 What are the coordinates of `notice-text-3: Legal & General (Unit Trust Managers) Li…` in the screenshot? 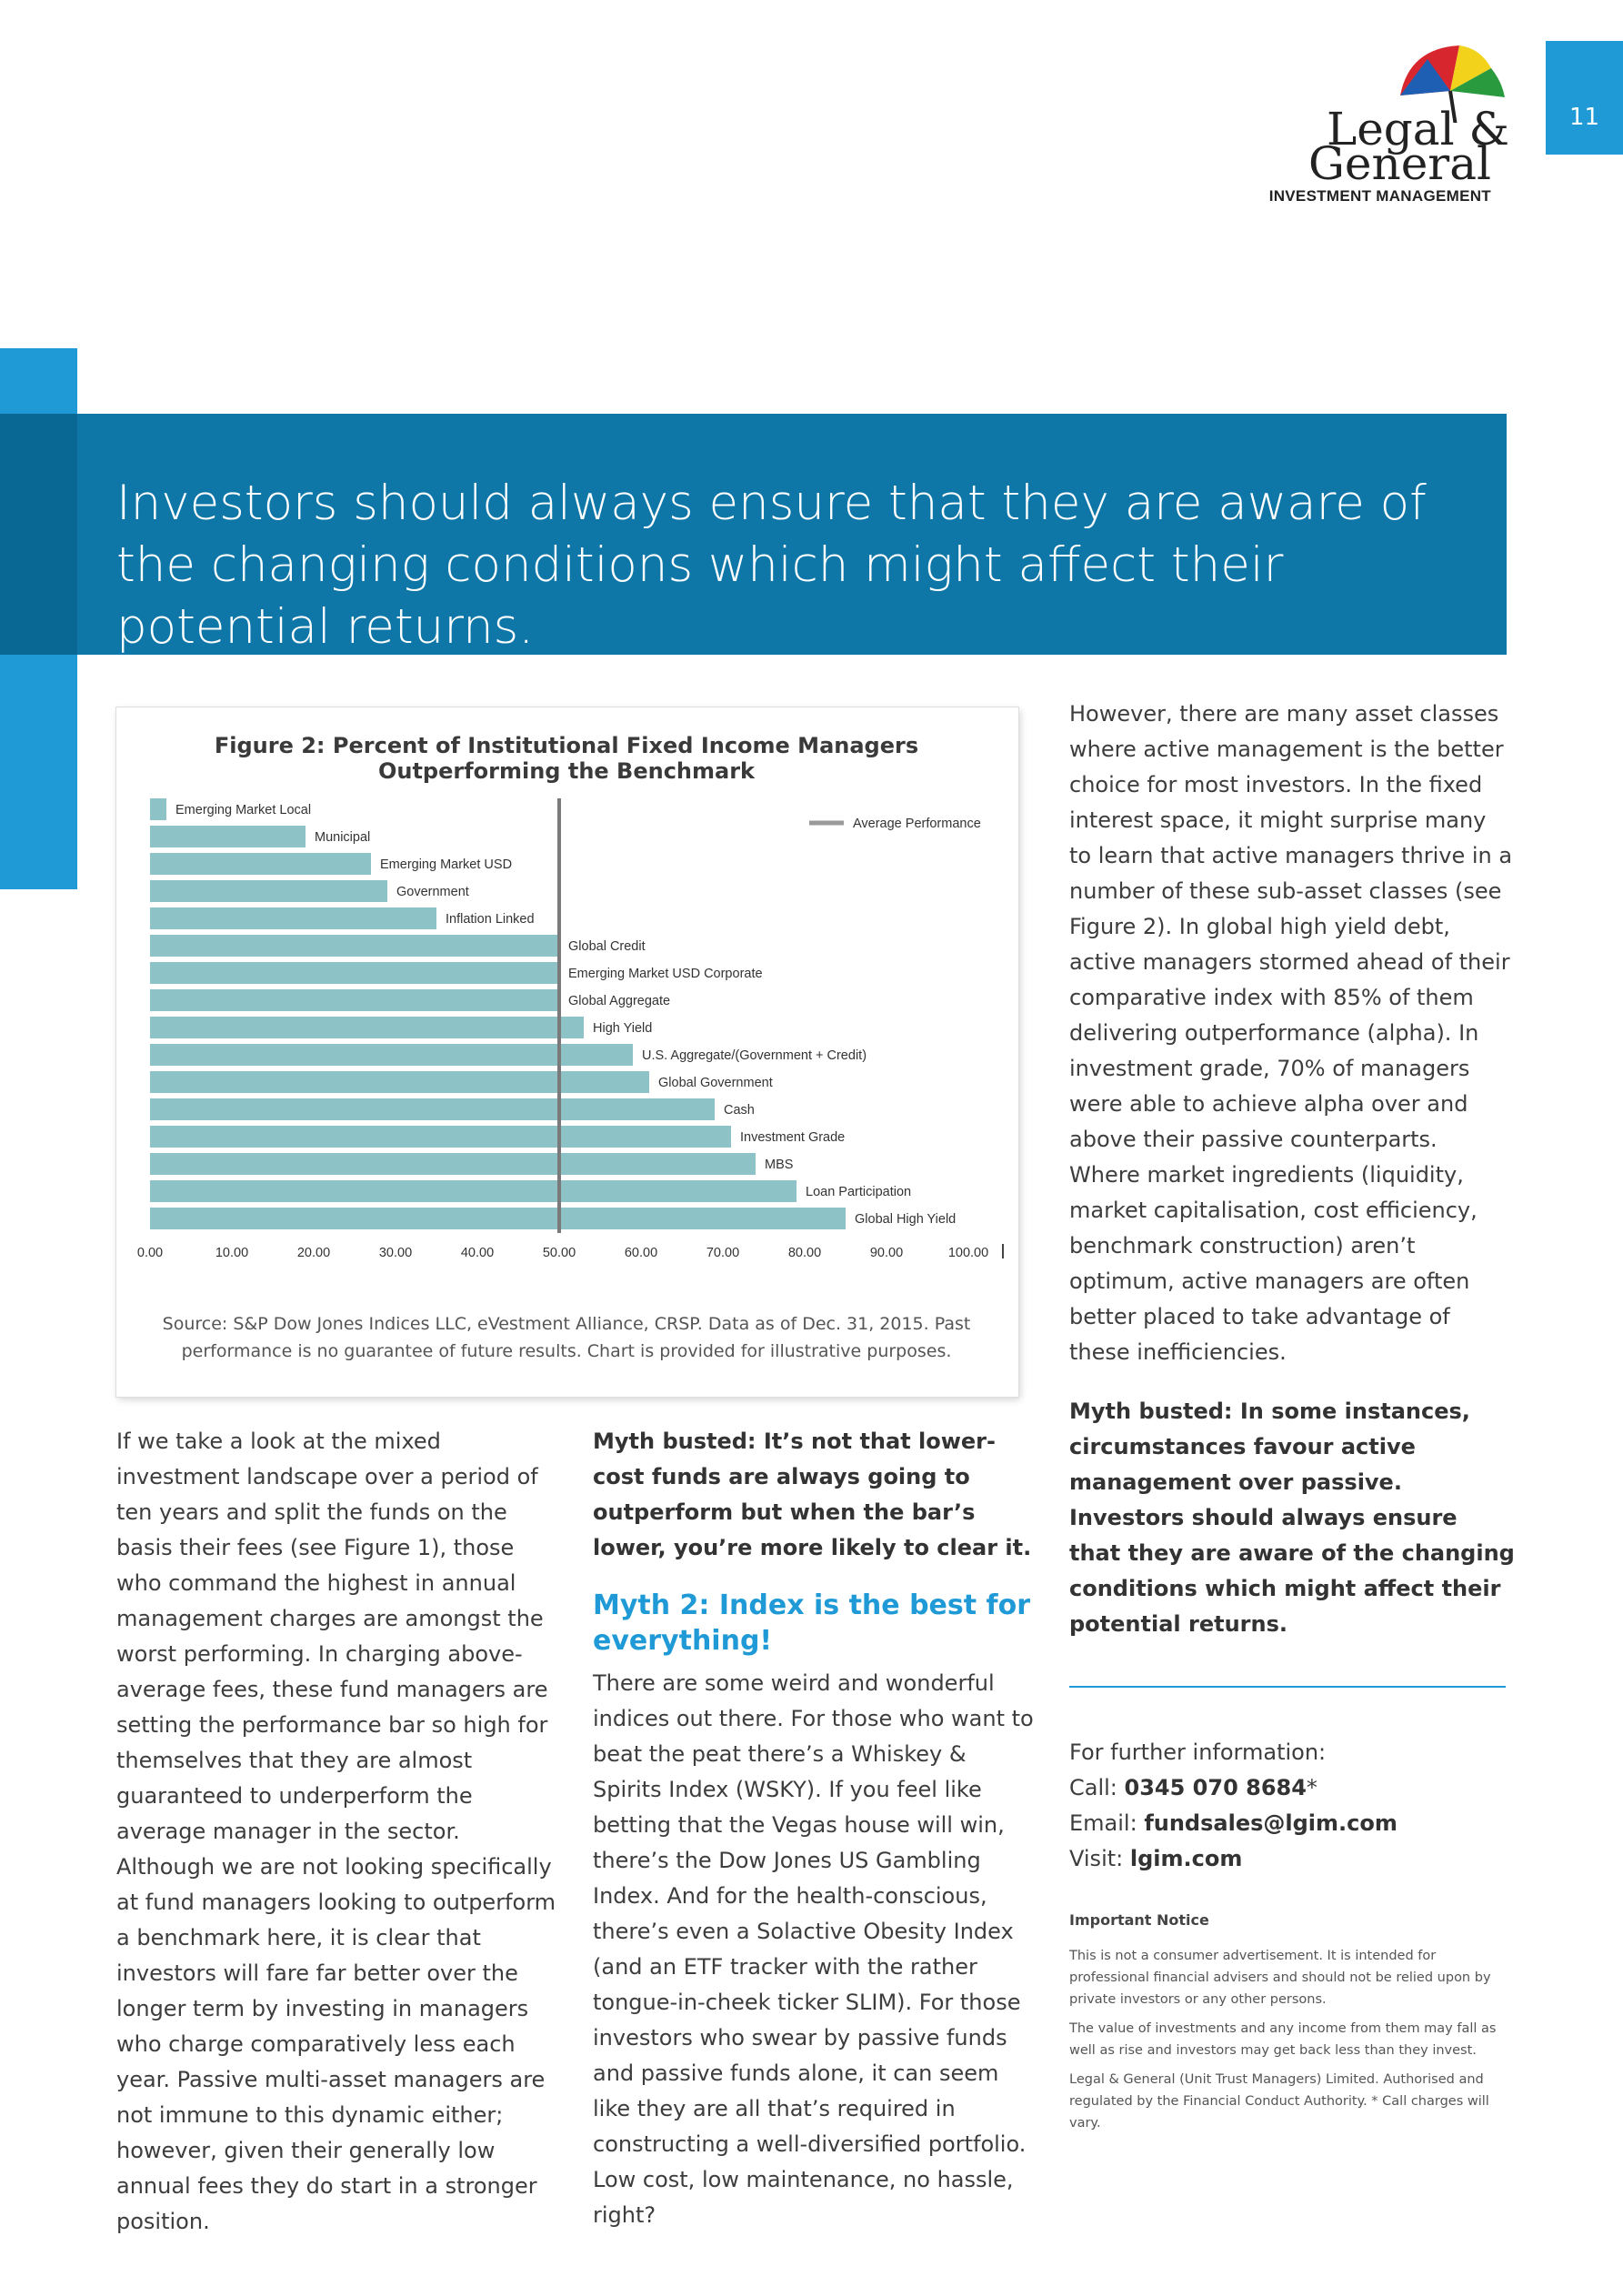 It's located at (1279, 2101).